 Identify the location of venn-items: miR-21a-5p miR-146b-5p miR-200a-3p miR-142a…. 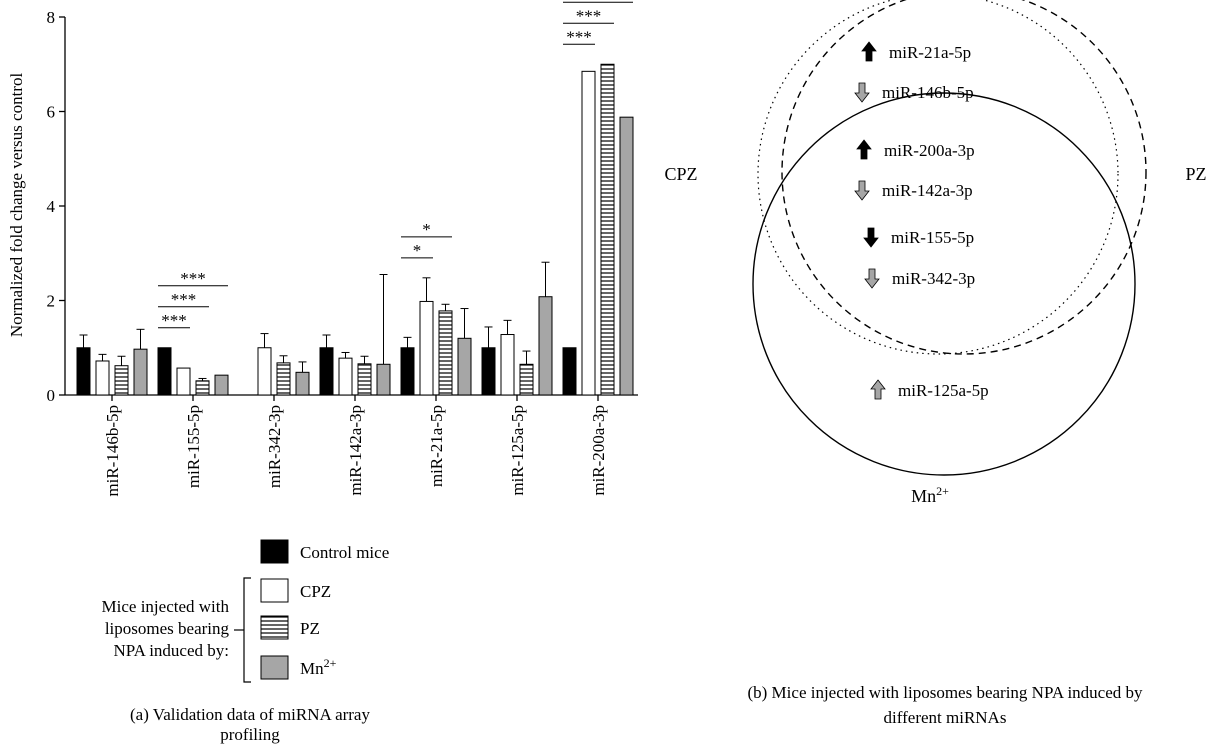
(921, 220).